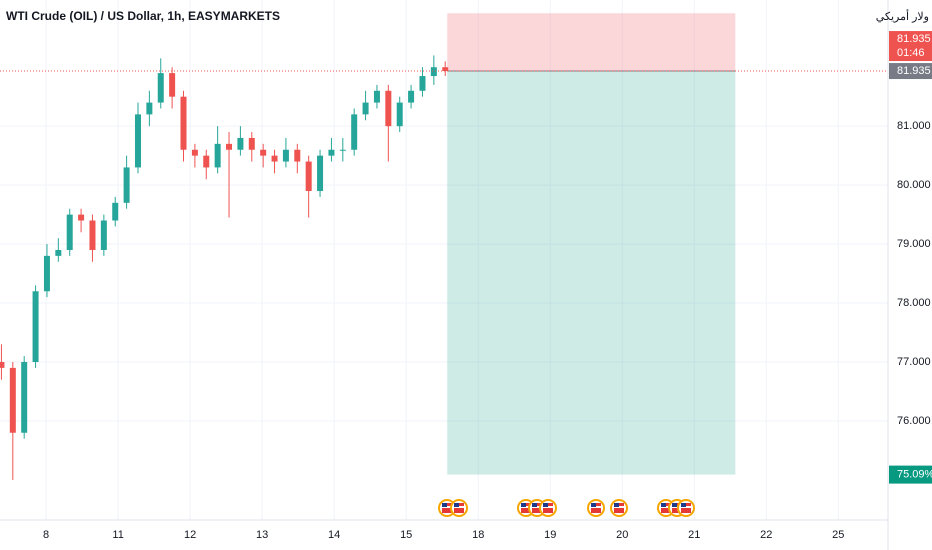 The image size is (932, 550). Describe the element at coordinates (334, 535) in the screenshot. I see `x-tick-label: 14` at that location.